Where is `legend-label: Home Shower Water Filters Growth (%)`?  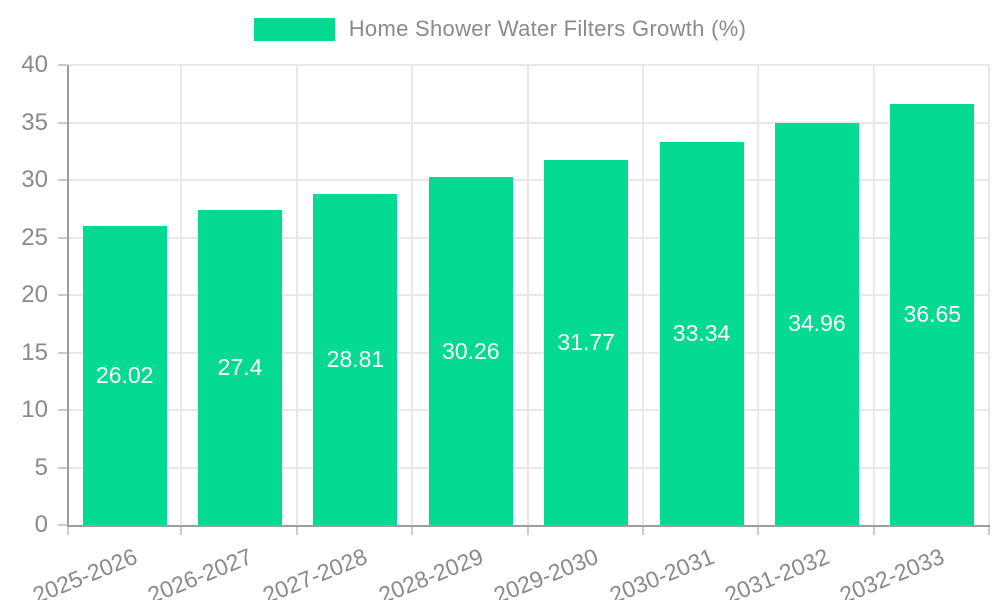 legend-label: Home Shower Water Filters Growth (%) is located at coordinates (547, 28).